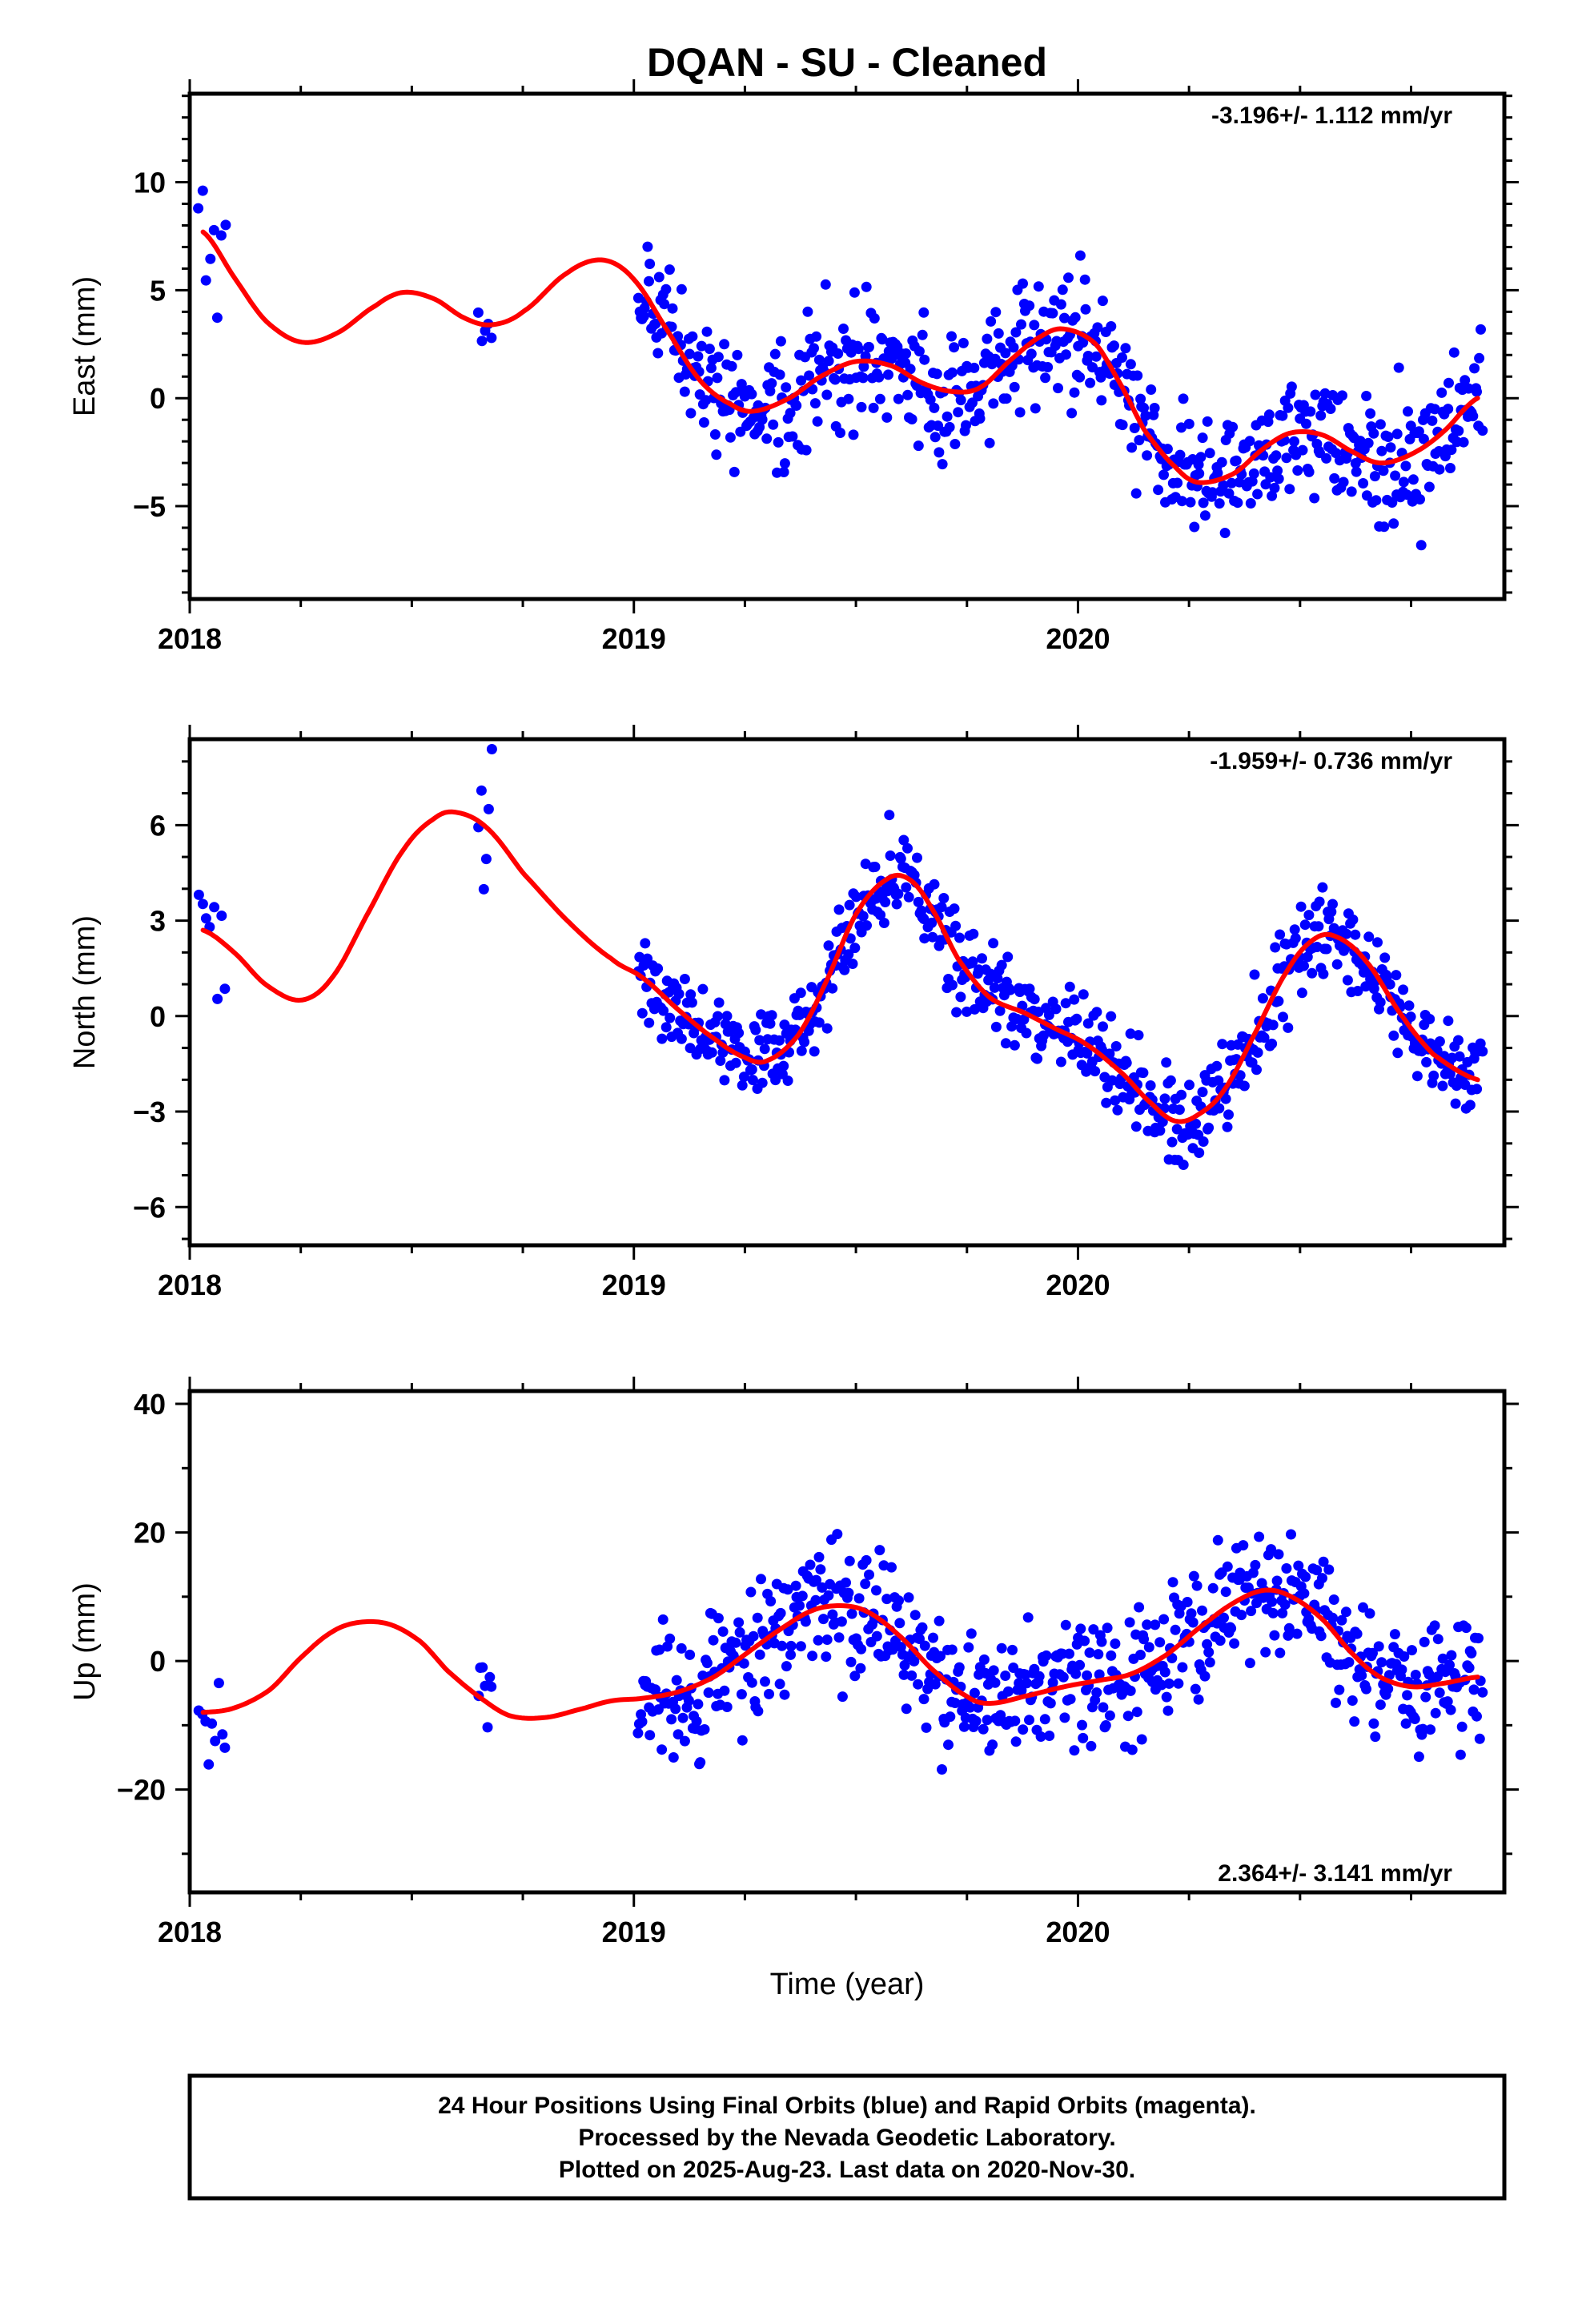 This screenshot has width=1582, height=2324. What do you see at coordinates (150, 1404) in the screenshot?
I see `up-y-tick-label: 40` at bounding box center [150, 1404].